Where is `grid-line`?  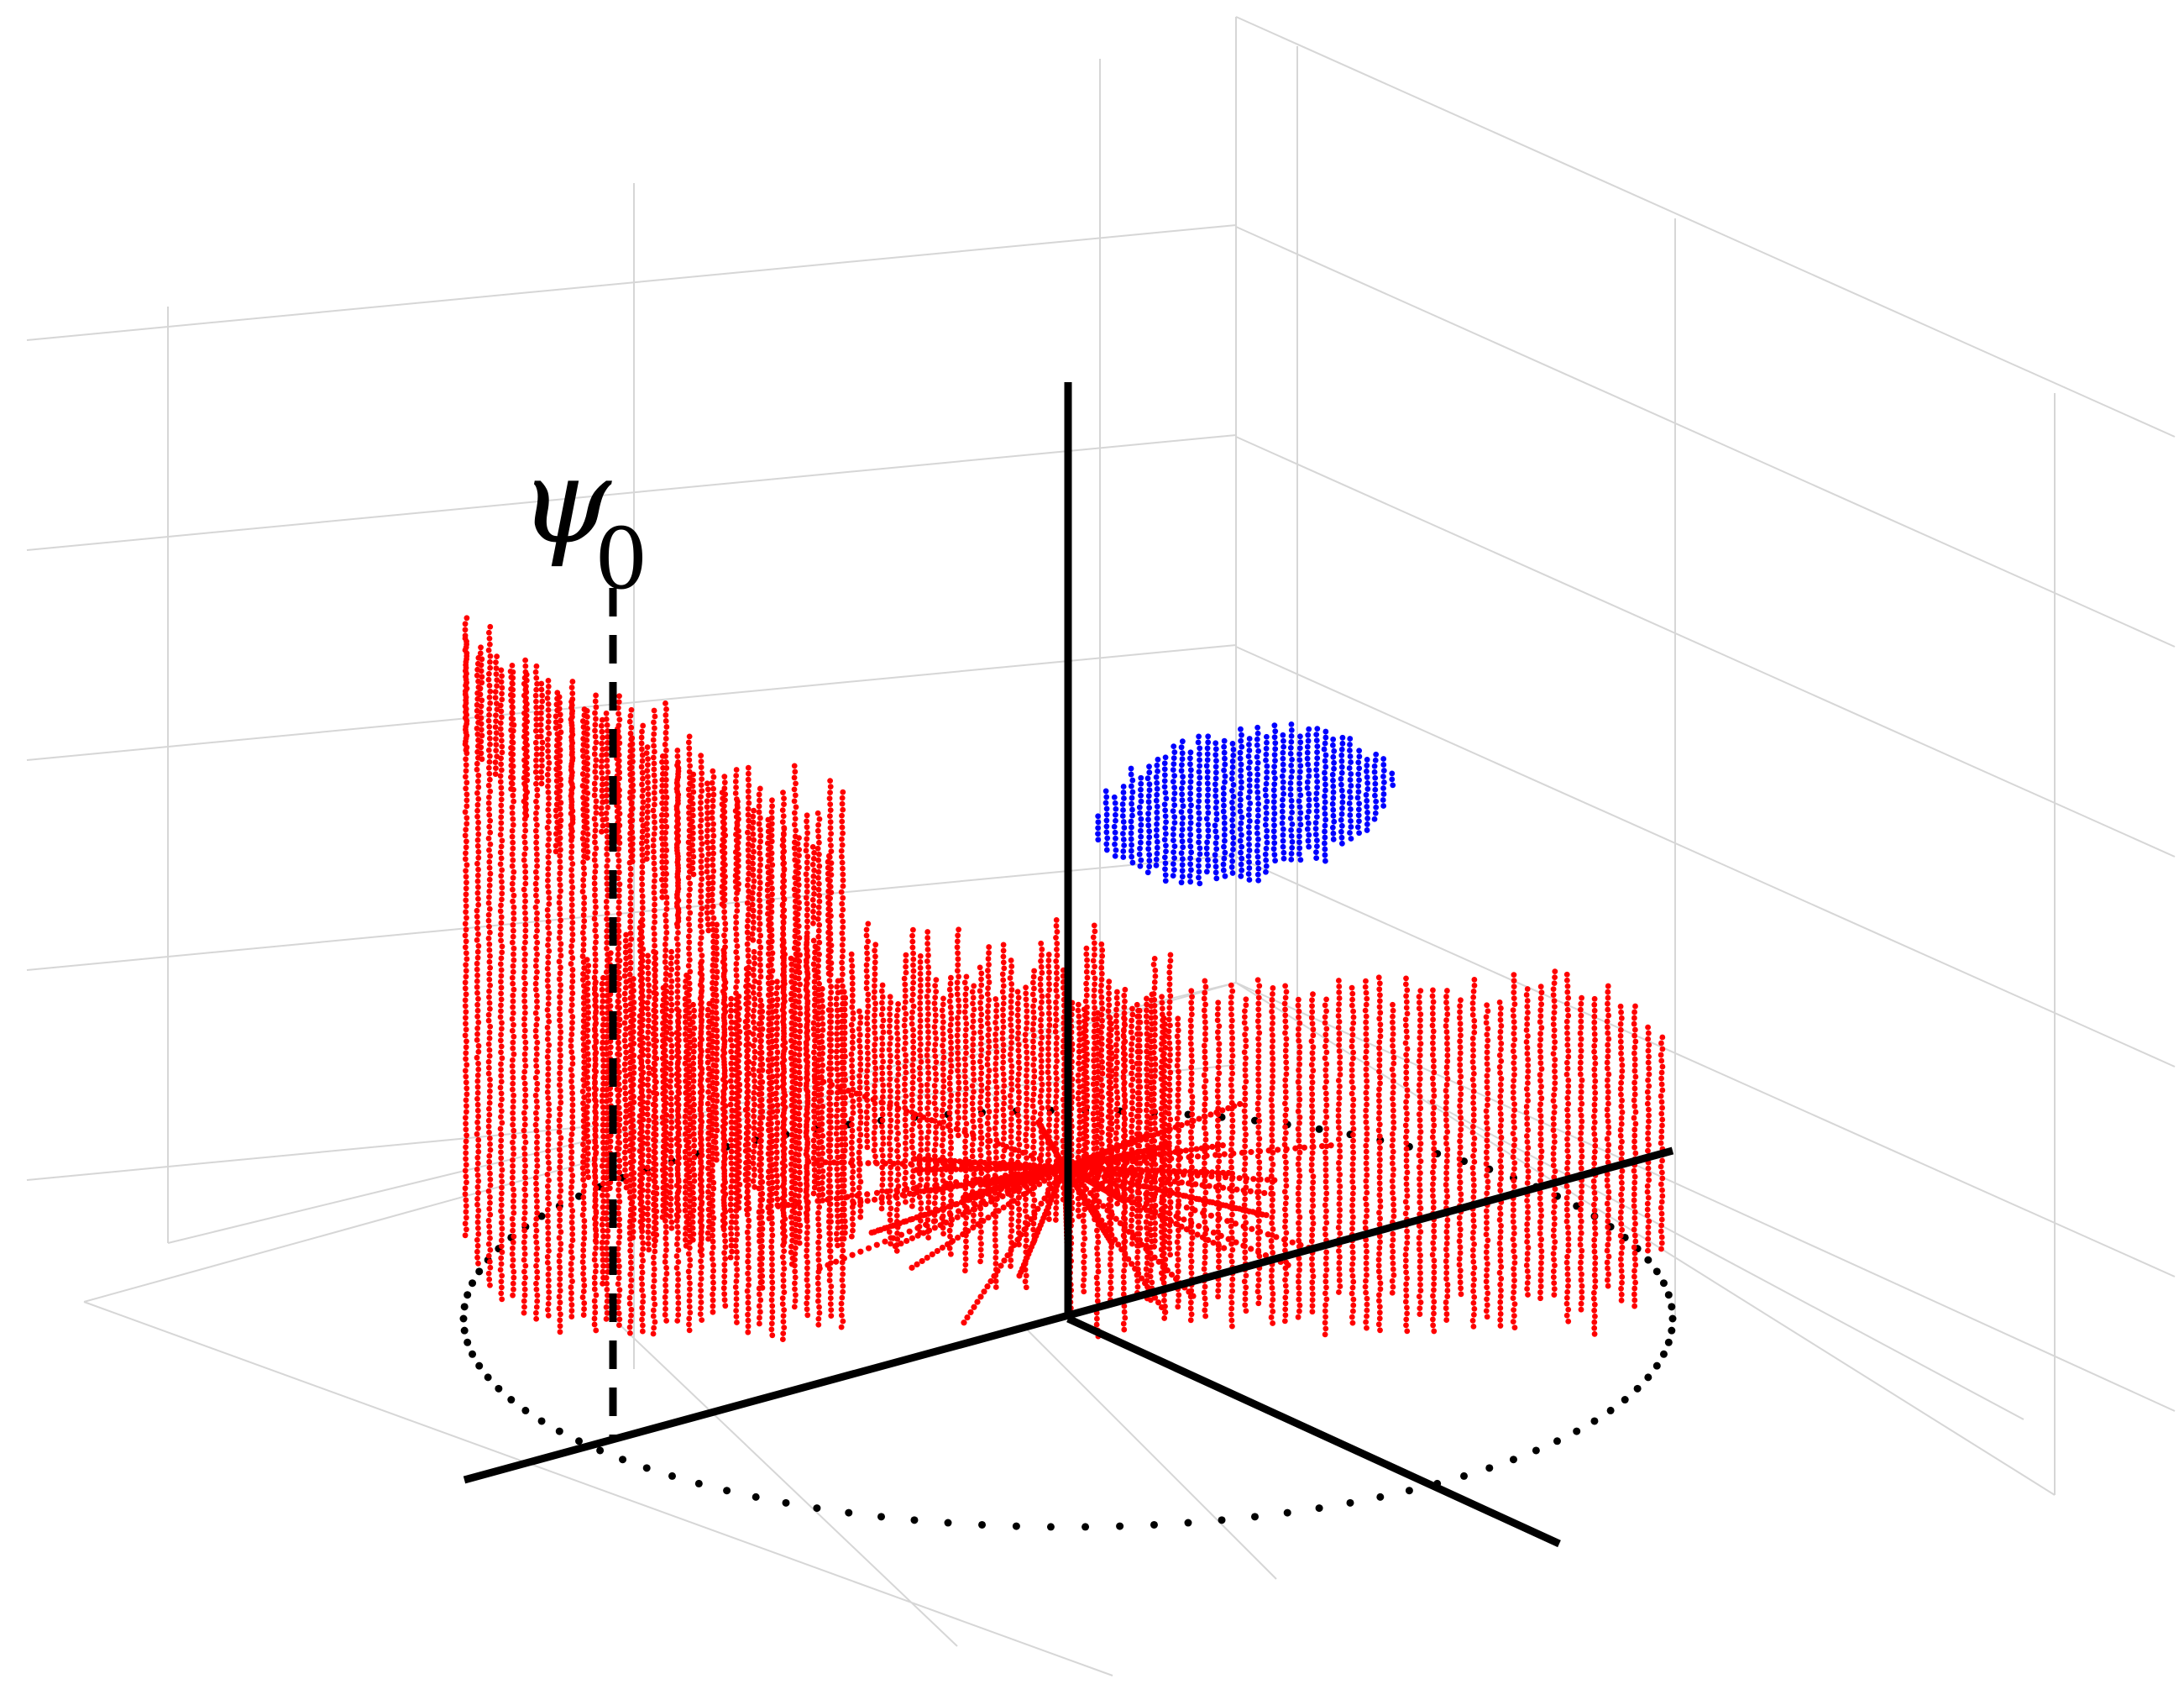
grid-line is located at coordinates (781, 1478).